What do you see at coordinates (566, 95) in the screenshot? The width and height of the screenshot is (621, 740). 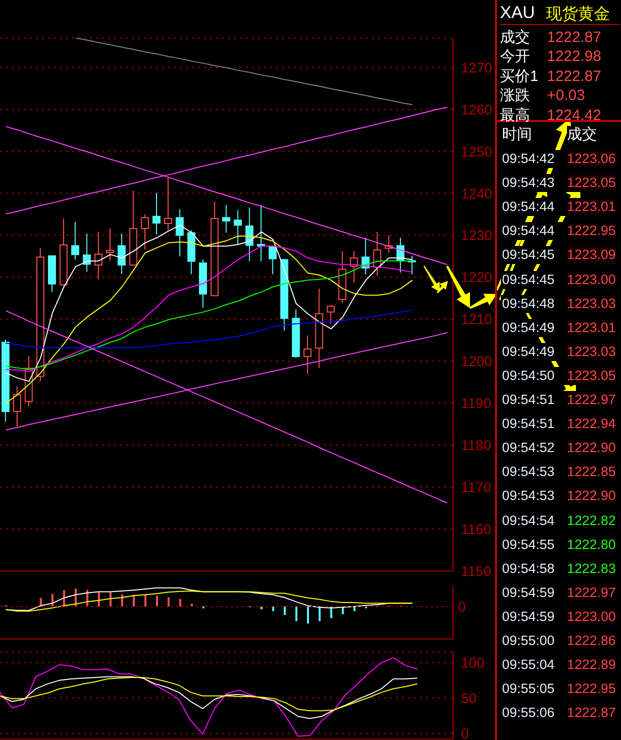 I see `text: +0.03` at bounding box center [566, 95].